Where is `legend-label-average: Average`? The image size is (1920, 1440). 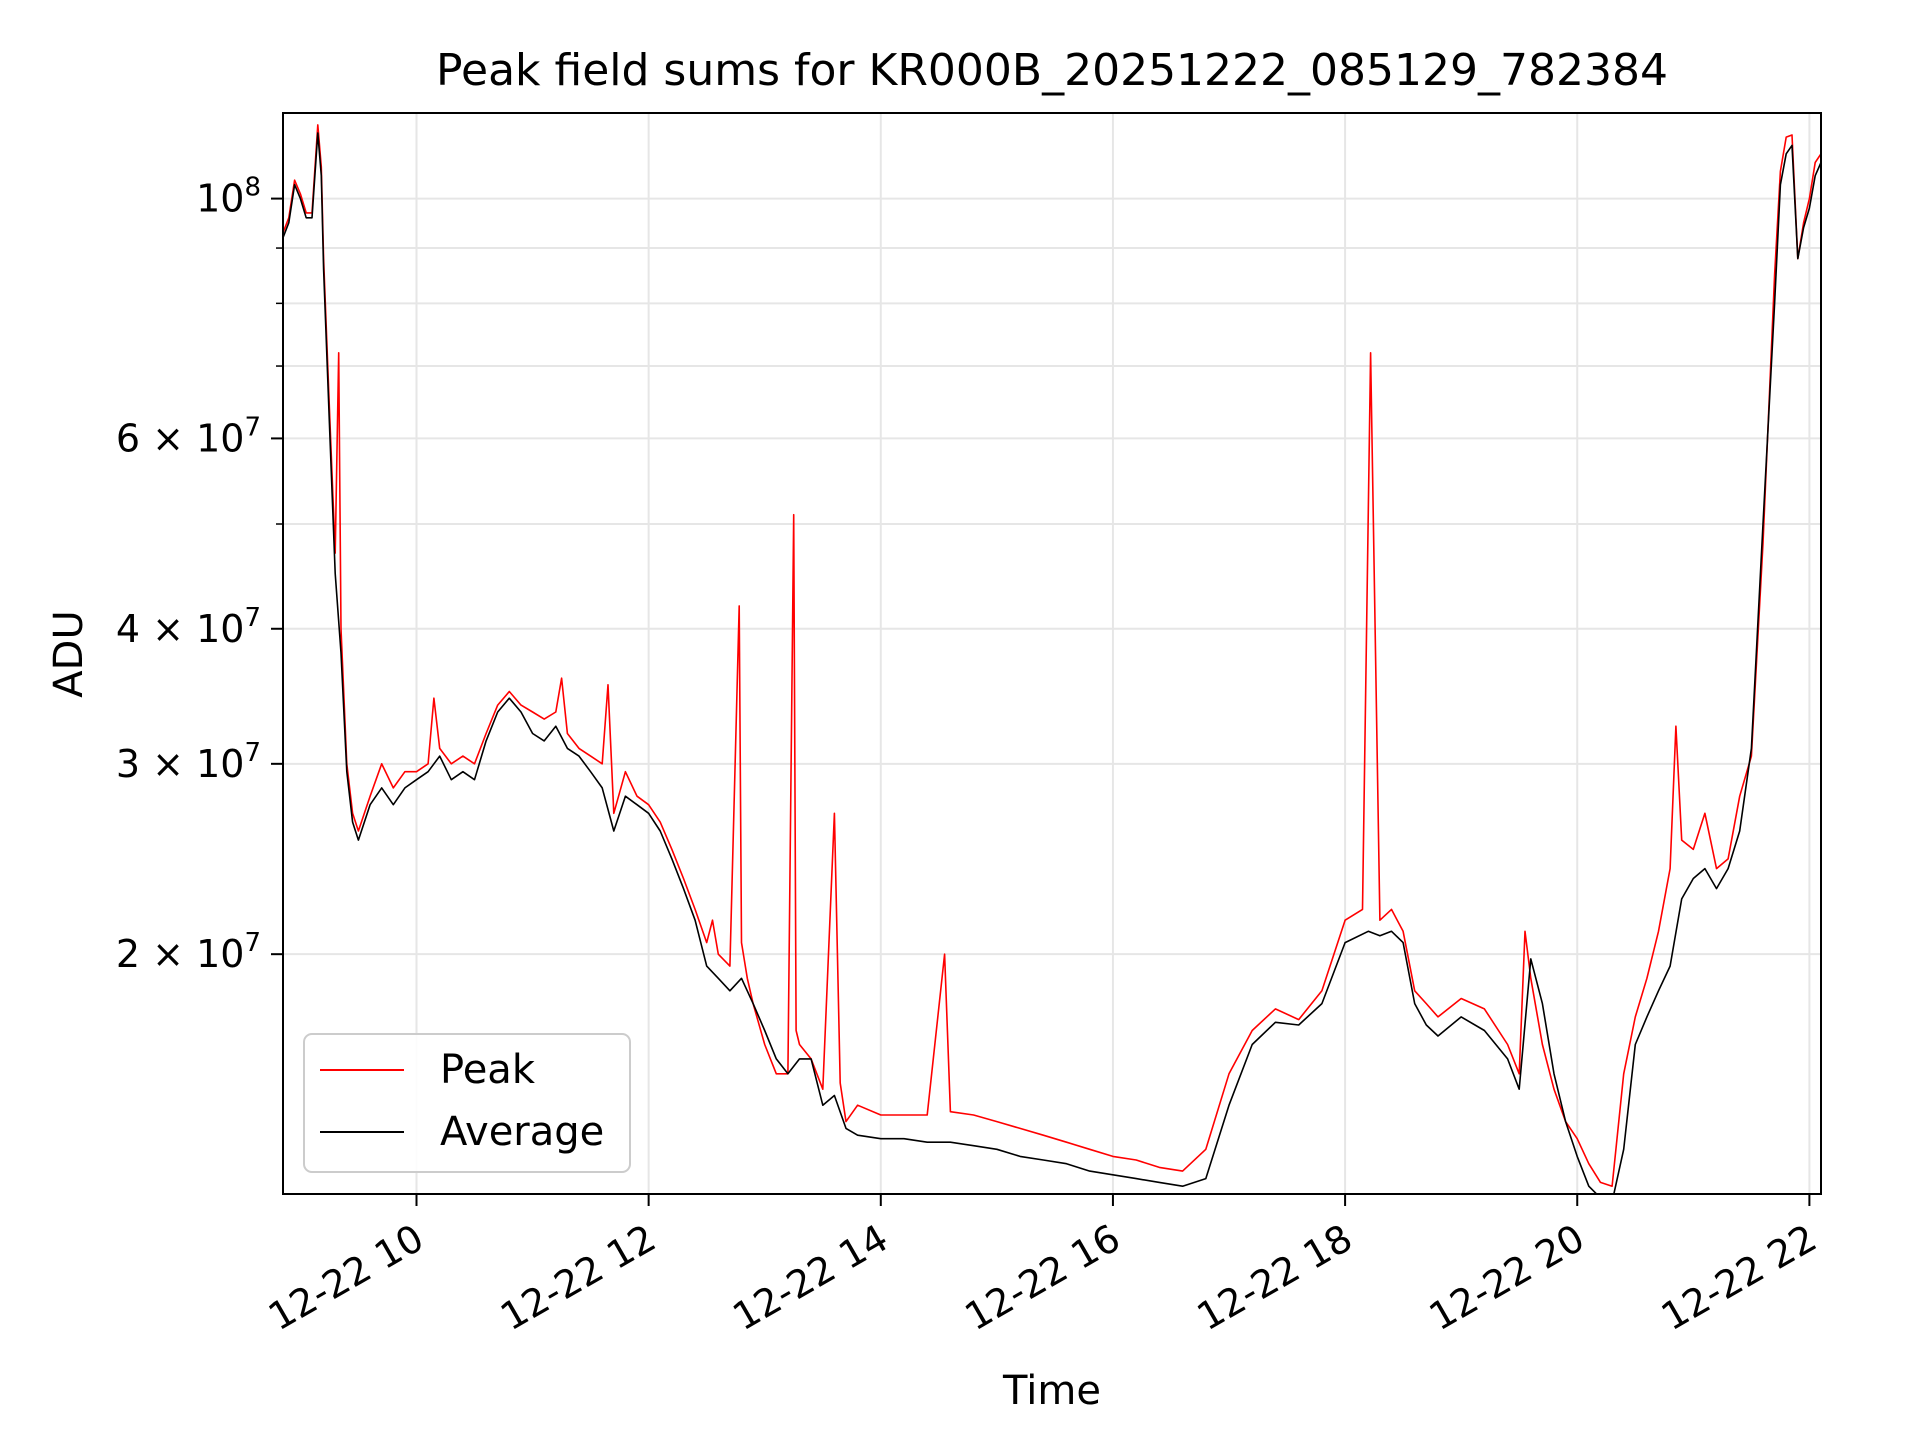 legend-label-average: Average is located at coordinates (522, 1132).